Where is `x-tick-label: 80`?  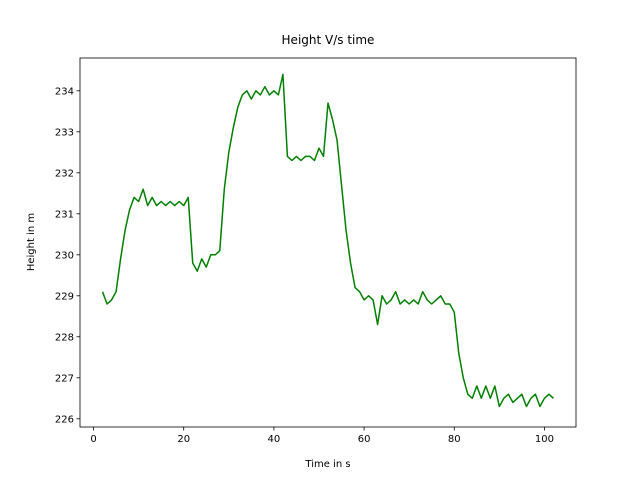
x-tick-label: 80 is located at coordinates (454, 439).